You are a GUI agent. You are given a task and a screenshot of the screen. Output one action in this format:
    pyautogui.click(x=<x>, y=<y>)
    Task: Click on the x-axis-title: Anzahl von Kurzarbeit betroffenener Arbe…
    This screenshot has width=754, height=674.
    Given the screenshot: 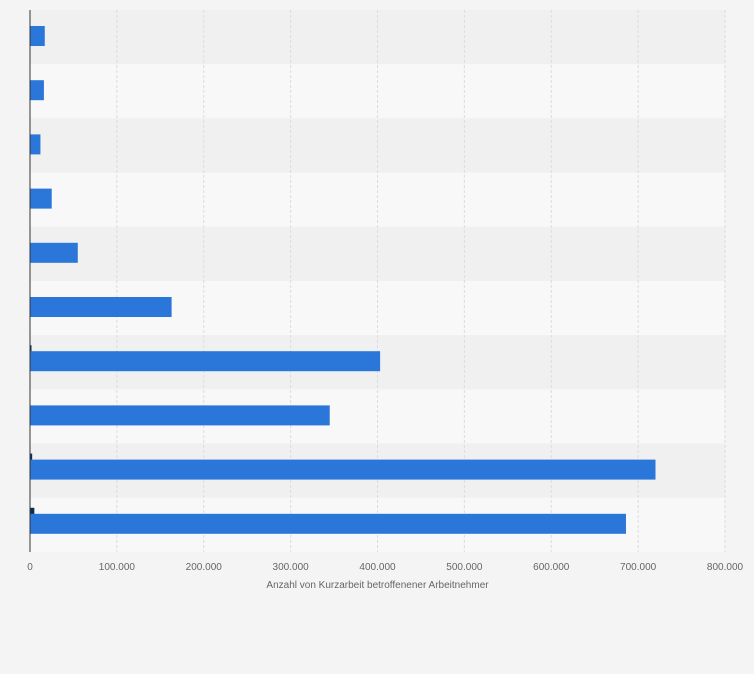 What is the action you would take?
    pyautogui.click(x=377, y=585)
    